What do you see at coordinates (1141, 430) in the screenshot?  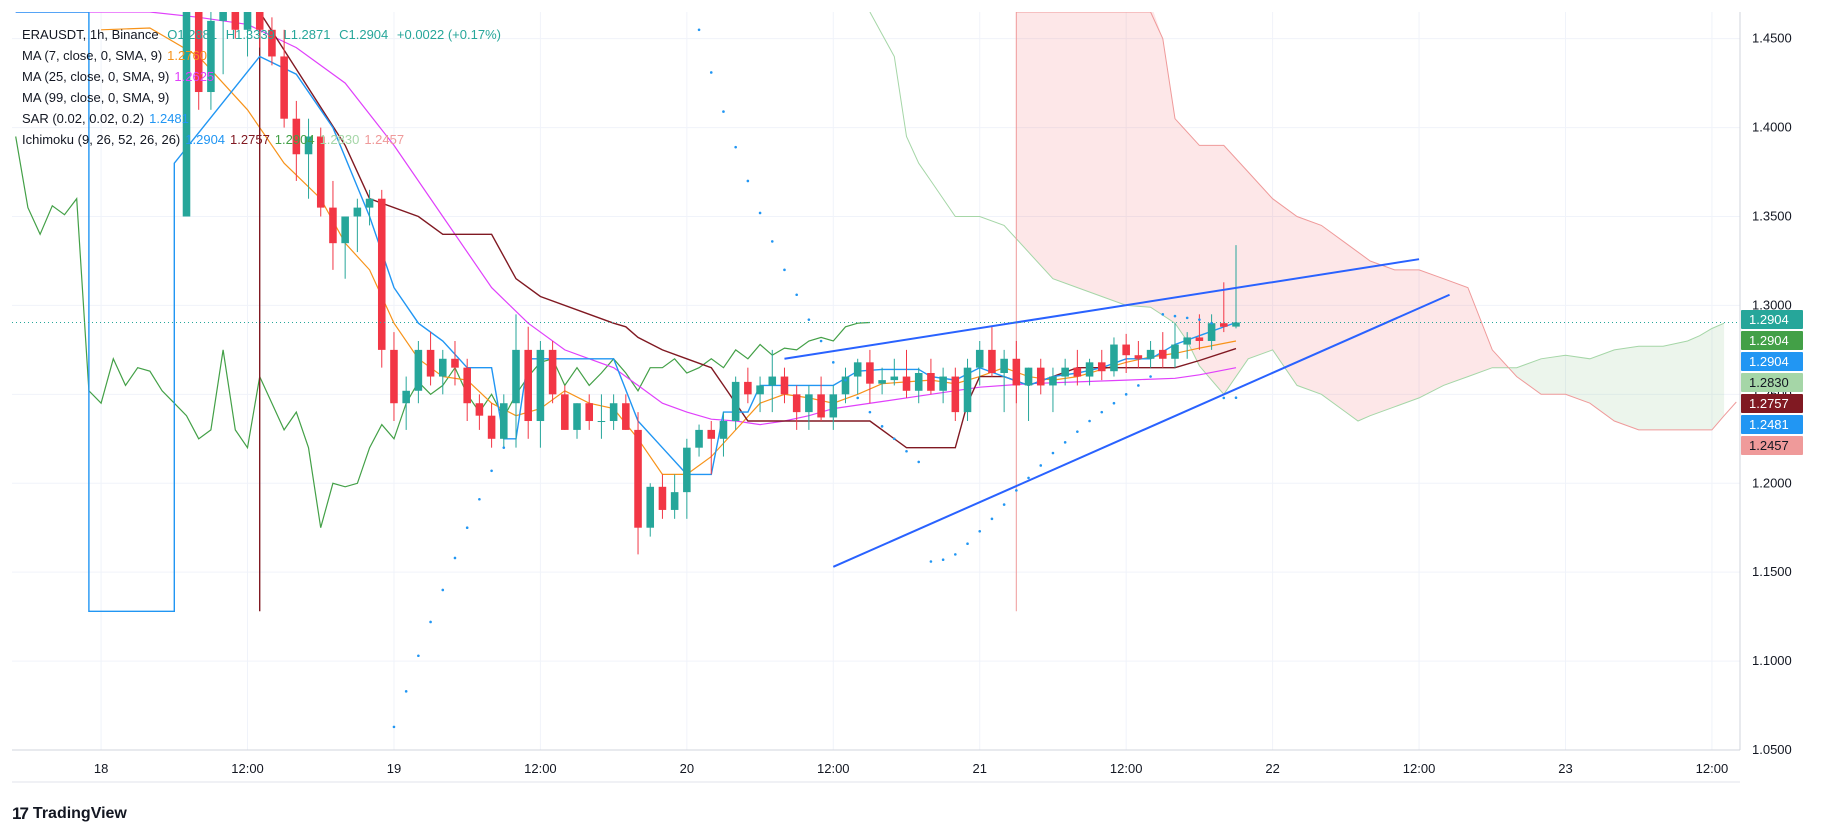 I see `trendline` at bounding box center [1141, 430].